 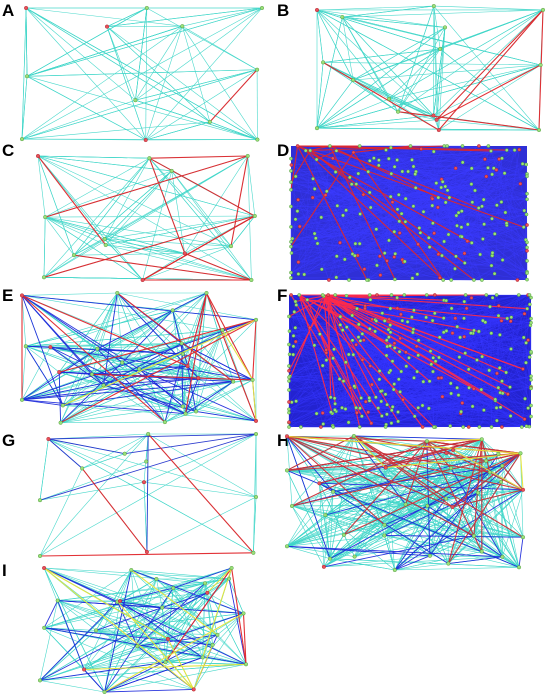 What do you see at coordinates (8, 295) in the screenshot?
I see `panel-letter: E` at bounding box center [8, 295].